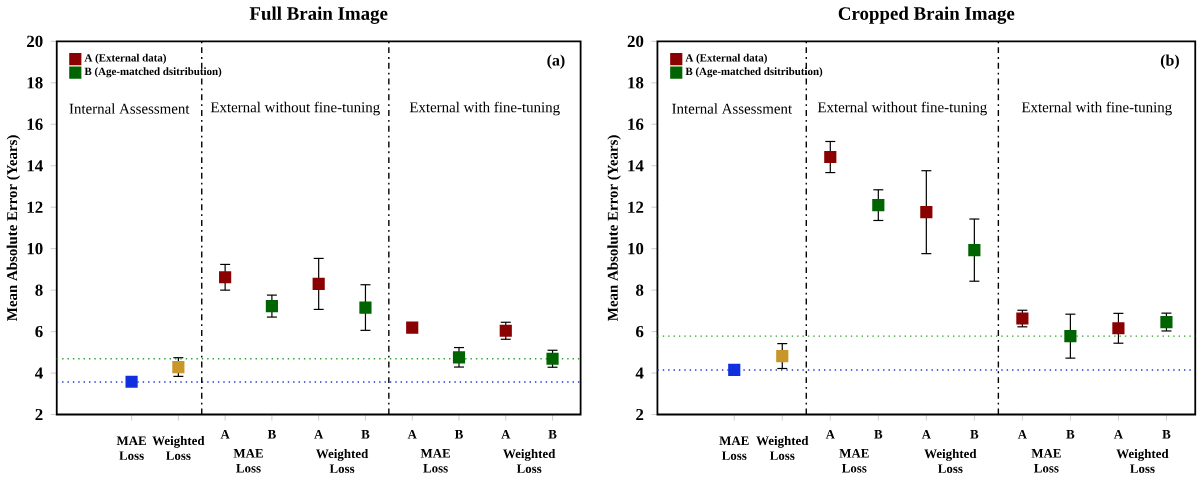  Describe the element at coordinates (926, 15) in the screenshot. I see `chart-title: Cropped Brain Image` at that location.